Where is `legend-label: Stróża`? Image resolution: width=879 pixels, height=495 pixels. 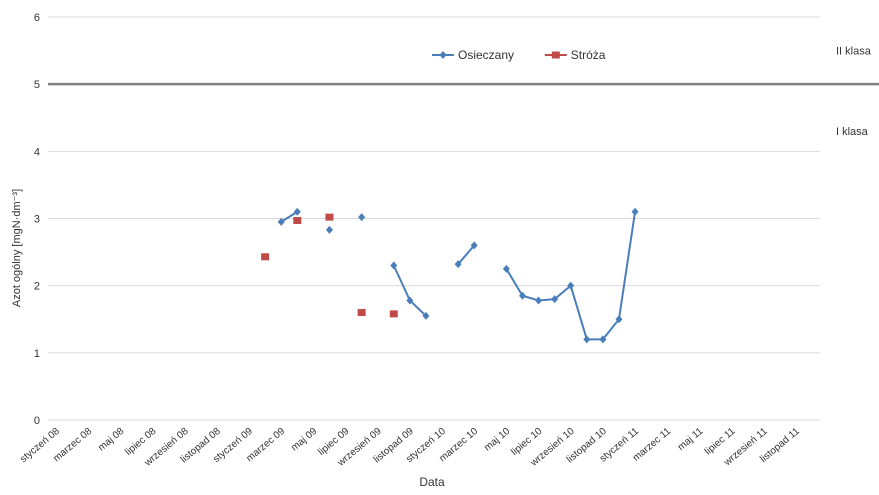
legend-label: Stróża is located at coordinates (588, 55).